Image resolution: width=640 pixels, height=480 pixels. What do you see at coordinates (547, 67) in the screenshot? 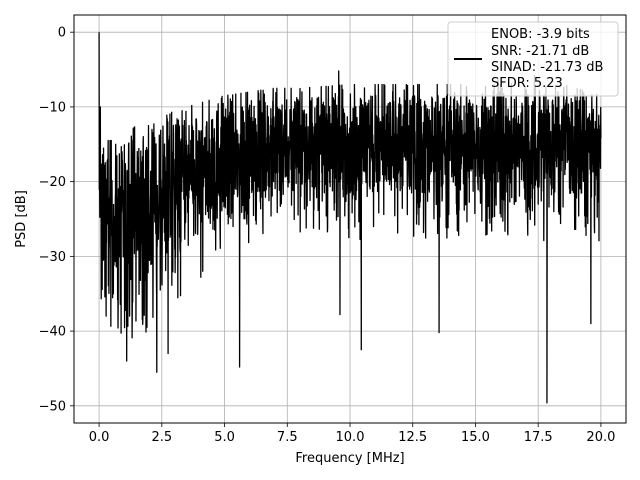
I see `legend-entry: SINAD: -21.73 dB` at bounding box center [547, 67].